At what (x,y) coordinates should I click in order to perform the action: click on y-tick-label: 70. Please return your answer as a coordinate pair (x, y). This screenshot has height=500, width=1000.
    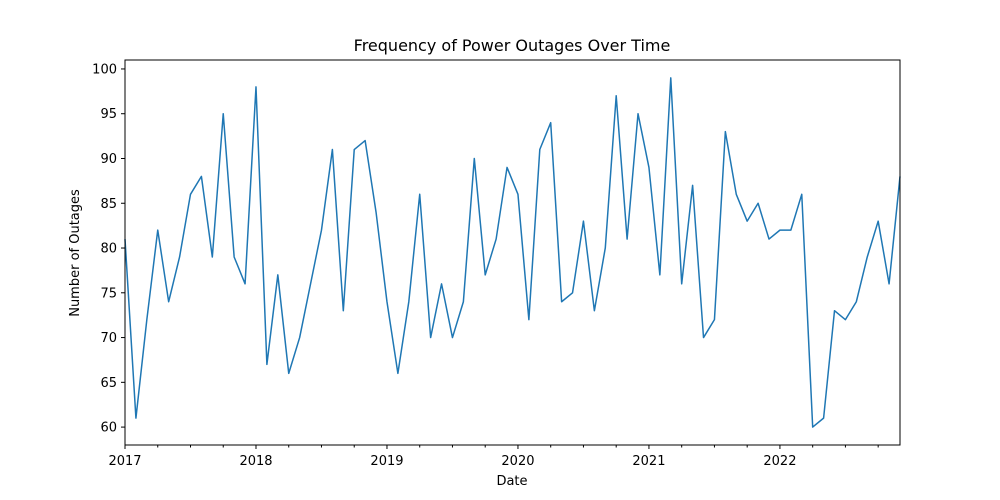
    Looking at the image, I should click on (108, 338).